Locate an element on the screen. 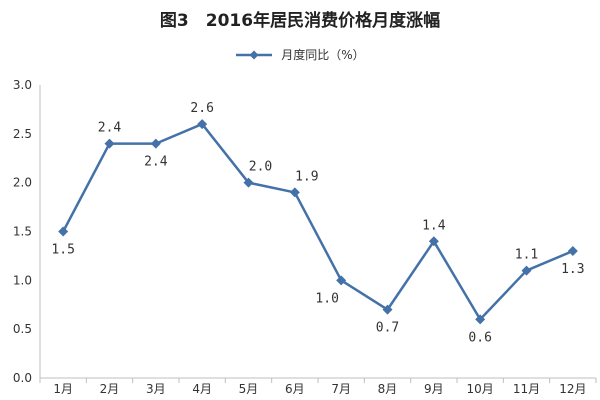 This screenshot has height=400, width=600. data-label: 1.5 is located at coordinates (62, 250).